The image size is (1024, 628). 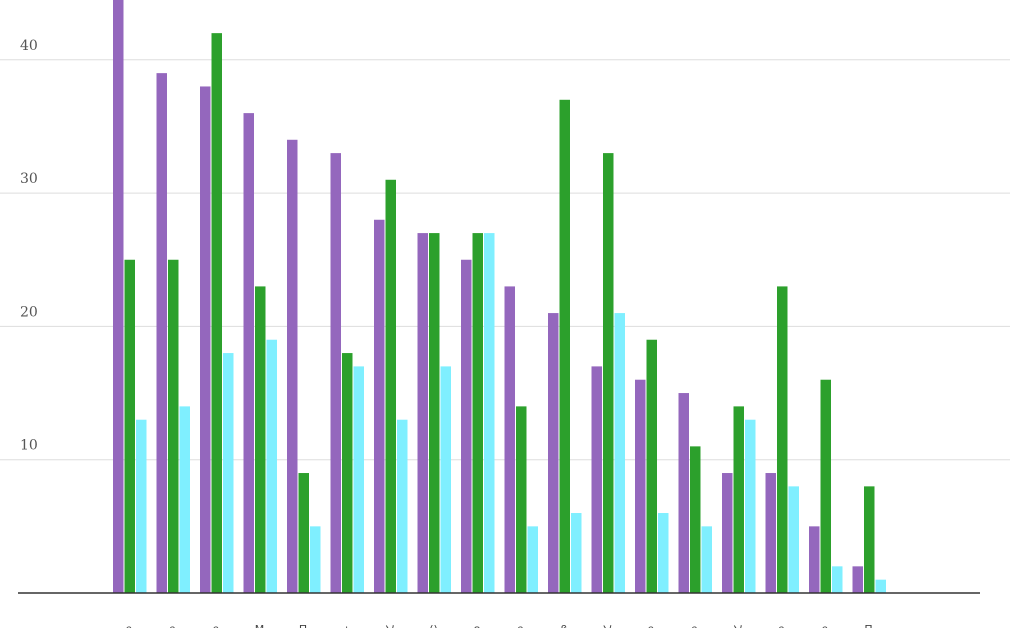 What do you see at coordinates (29, 46) in the screenshot?
I see `y-tick-label: 40` at bounding box center [29, 46].